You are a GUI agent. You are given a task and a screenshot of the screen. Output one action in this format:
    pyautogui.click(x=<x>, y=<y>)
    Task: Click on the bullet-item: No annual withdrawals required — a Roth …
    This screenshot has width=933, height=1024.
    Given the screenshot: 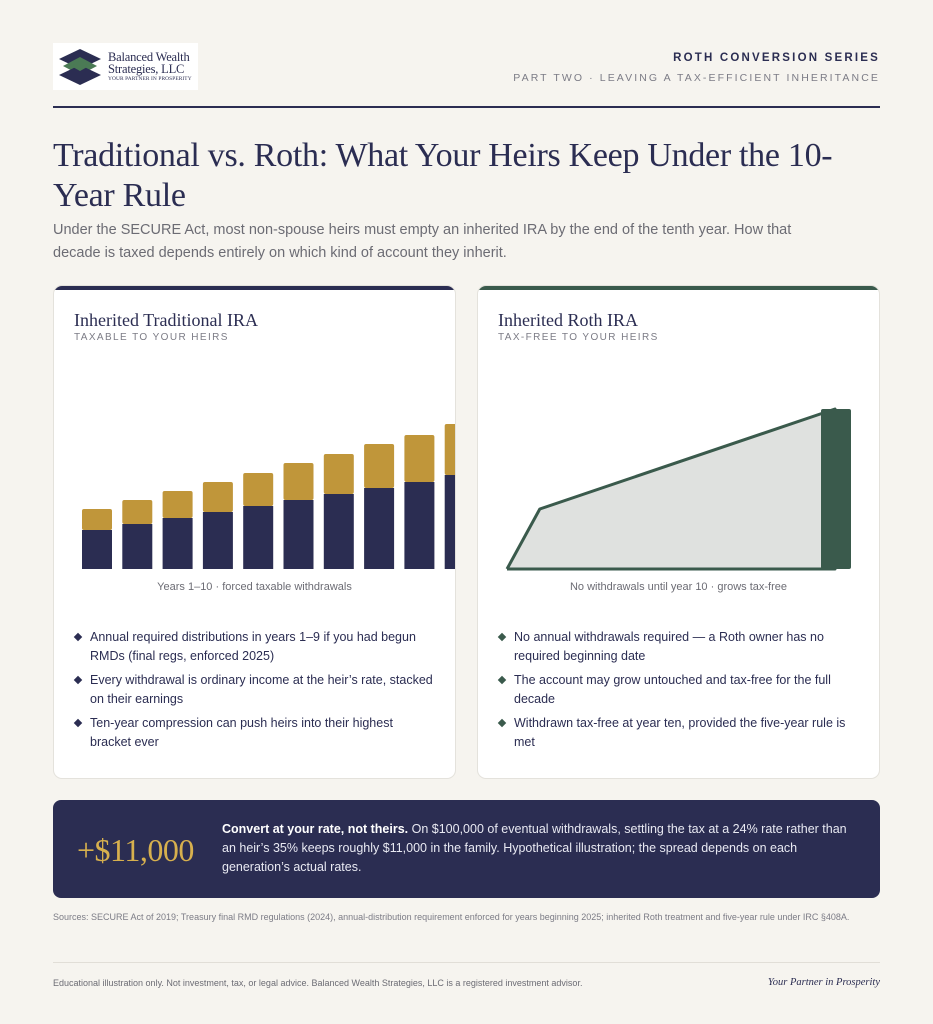 What is the action you would take?
    pyautogui.click(x=679, y=647)
    